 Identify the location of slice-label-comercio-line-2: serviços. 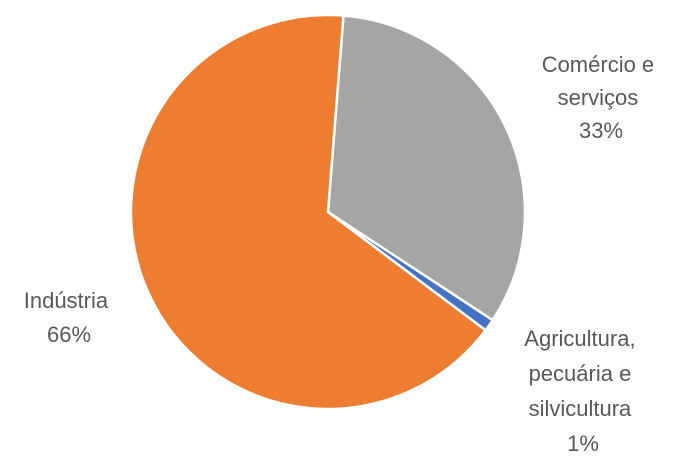
(598, 97).